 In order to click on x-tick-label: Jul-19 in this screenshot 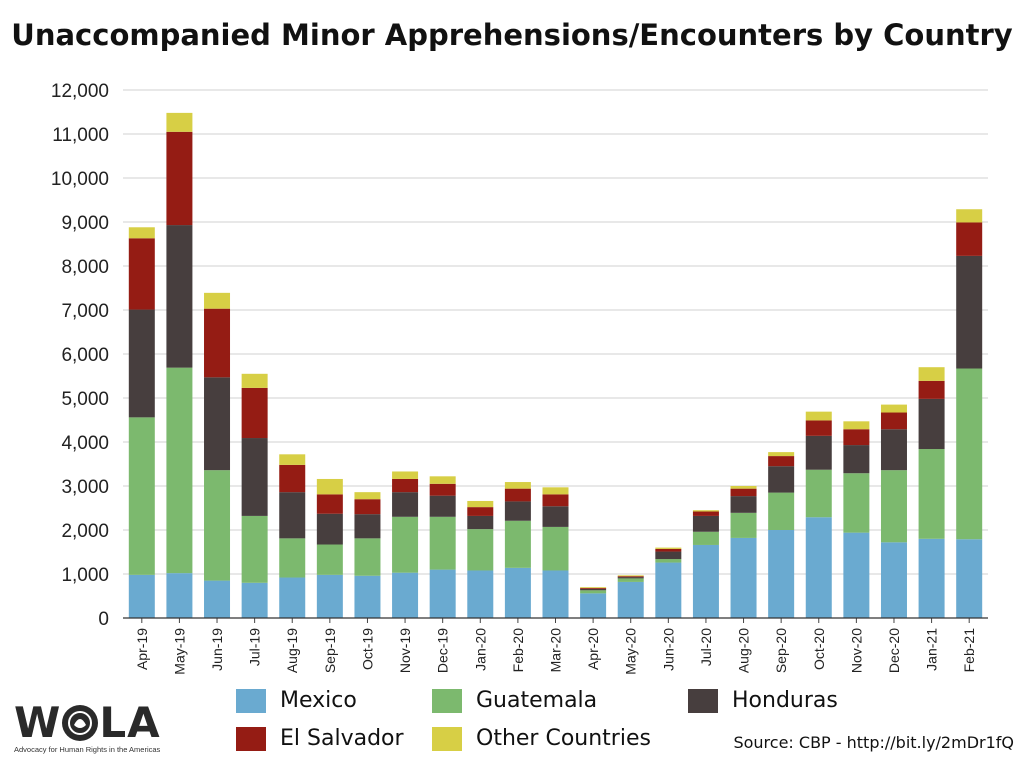, I will do `click(255, 647)`.